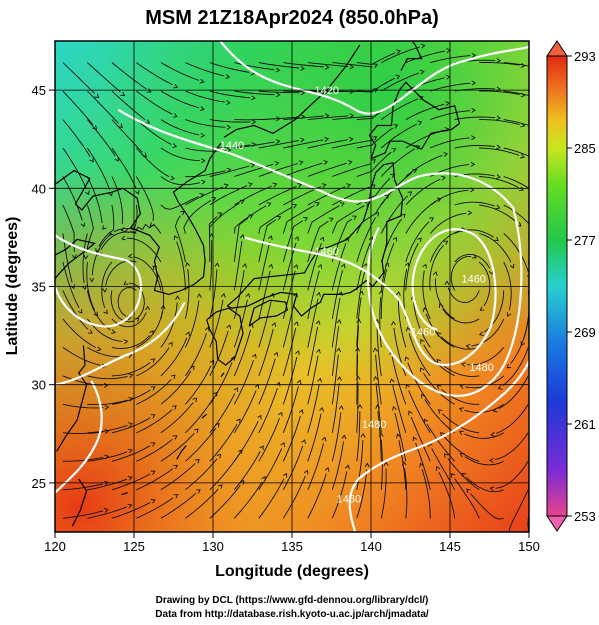 Image resolution: width=599 pixels, height=625 pixels. What do you see at coordinates (39, 287) in the screenshot?
I see `y-tick-label: 35` at bounding box center [39, 287].